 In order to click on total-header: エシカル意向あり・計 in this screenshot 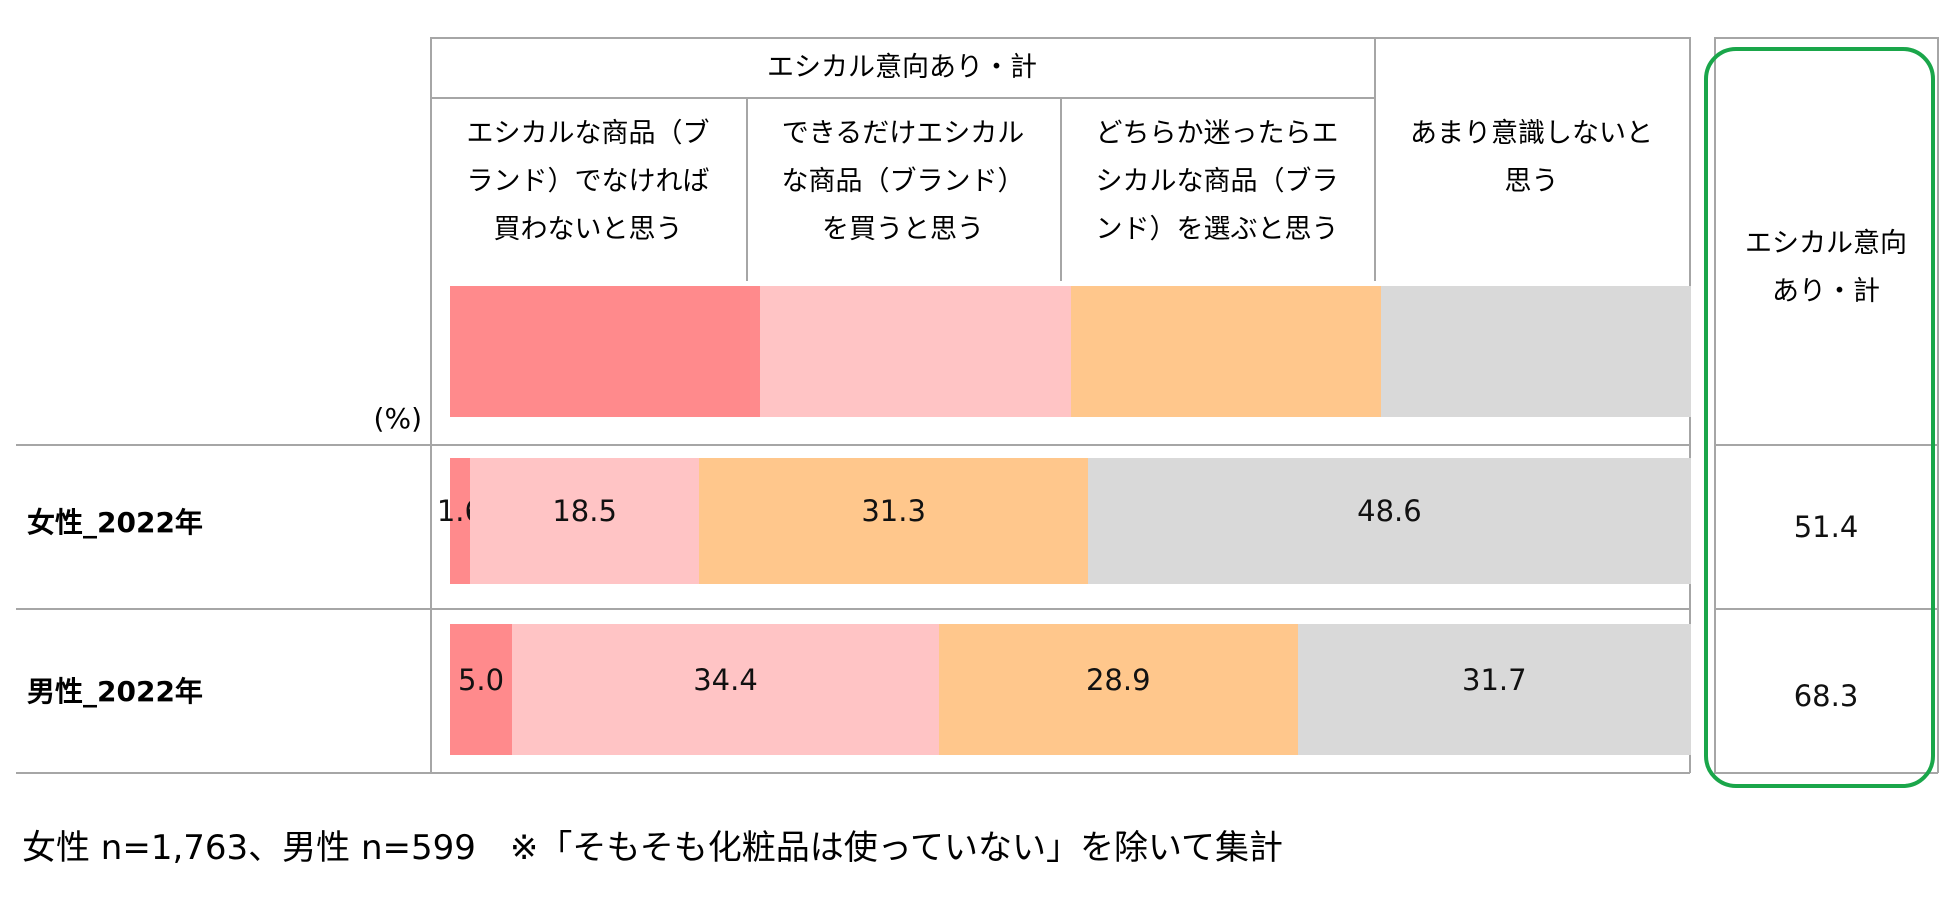, I will do `click(1826, 268)`.